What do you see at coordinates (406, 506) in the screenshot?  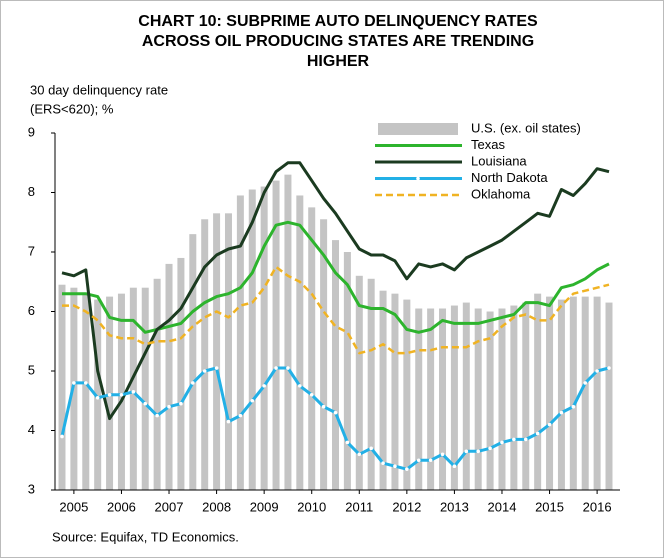 I see `x-tick-label: 2012` at bounding box center [406, 506].